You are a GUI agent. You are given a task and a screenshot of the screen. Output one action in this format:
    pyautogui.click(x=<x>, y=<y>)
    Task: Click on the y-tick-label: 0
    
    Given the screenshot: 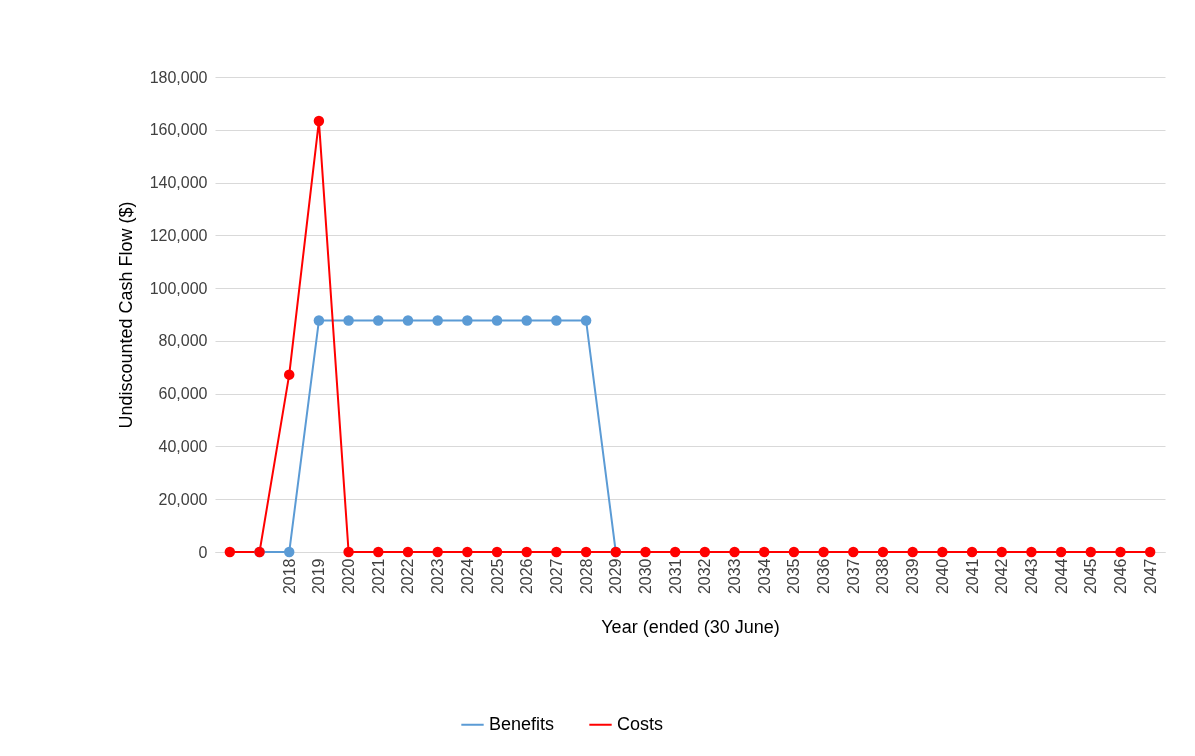 What is the action you would take?
    pyautogui.click(x=203, y=552)
    